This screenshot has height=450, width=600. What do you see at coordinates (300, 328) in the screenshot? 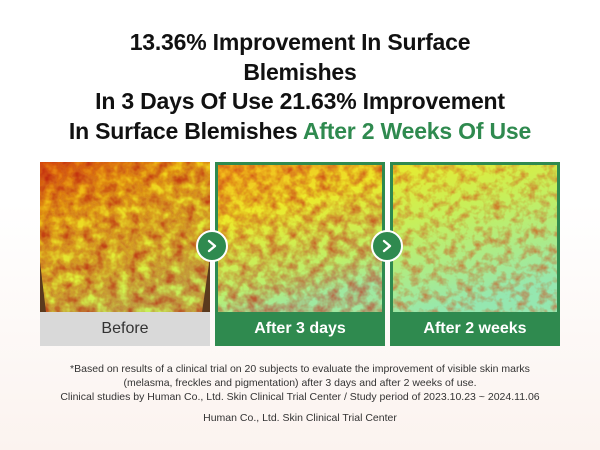
I see `after-3-days-label: After 3 days` at bounding box center [300, 328].